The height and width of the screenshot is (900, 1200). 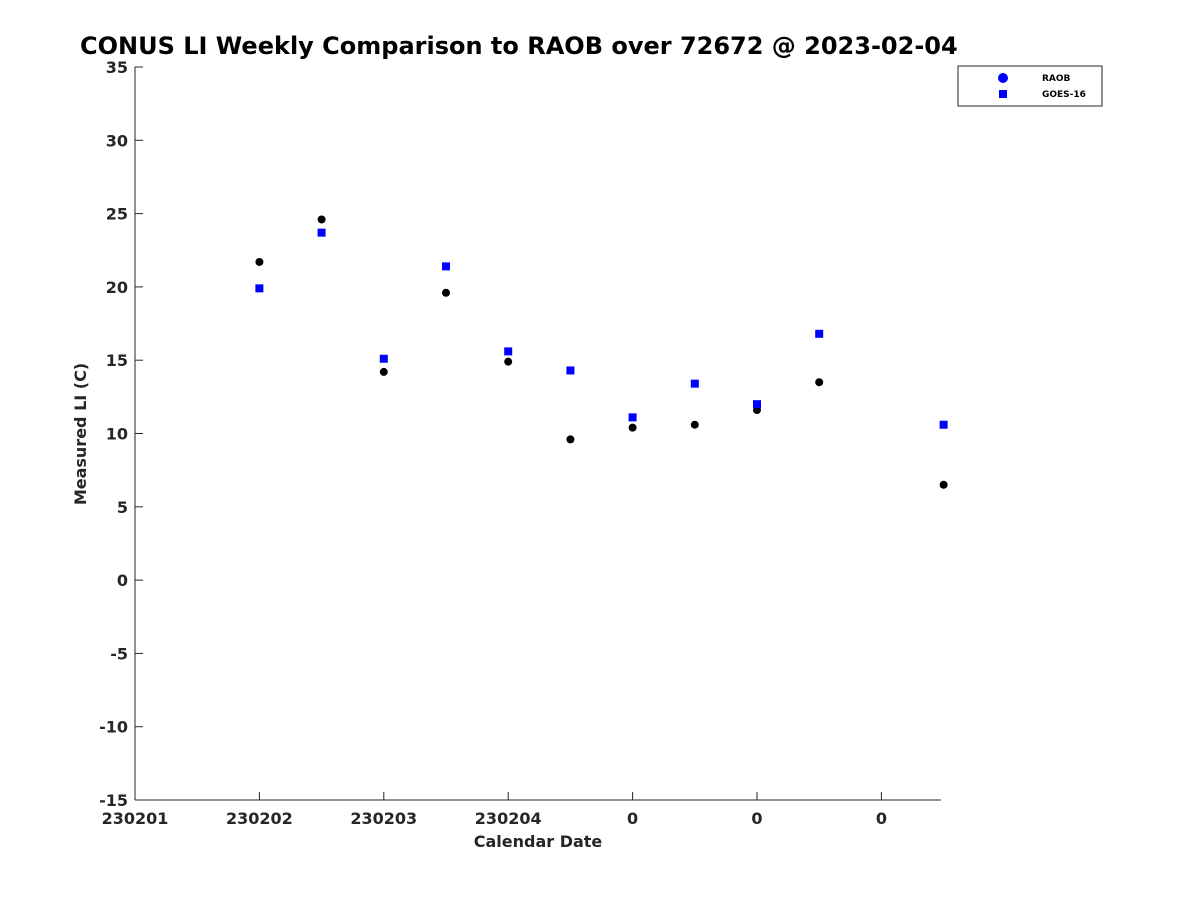 What do you see at coordinates (538, 841) in the screenshot?
I see `x-axis-label: Calendar Date` at bounding box center [538, 841].